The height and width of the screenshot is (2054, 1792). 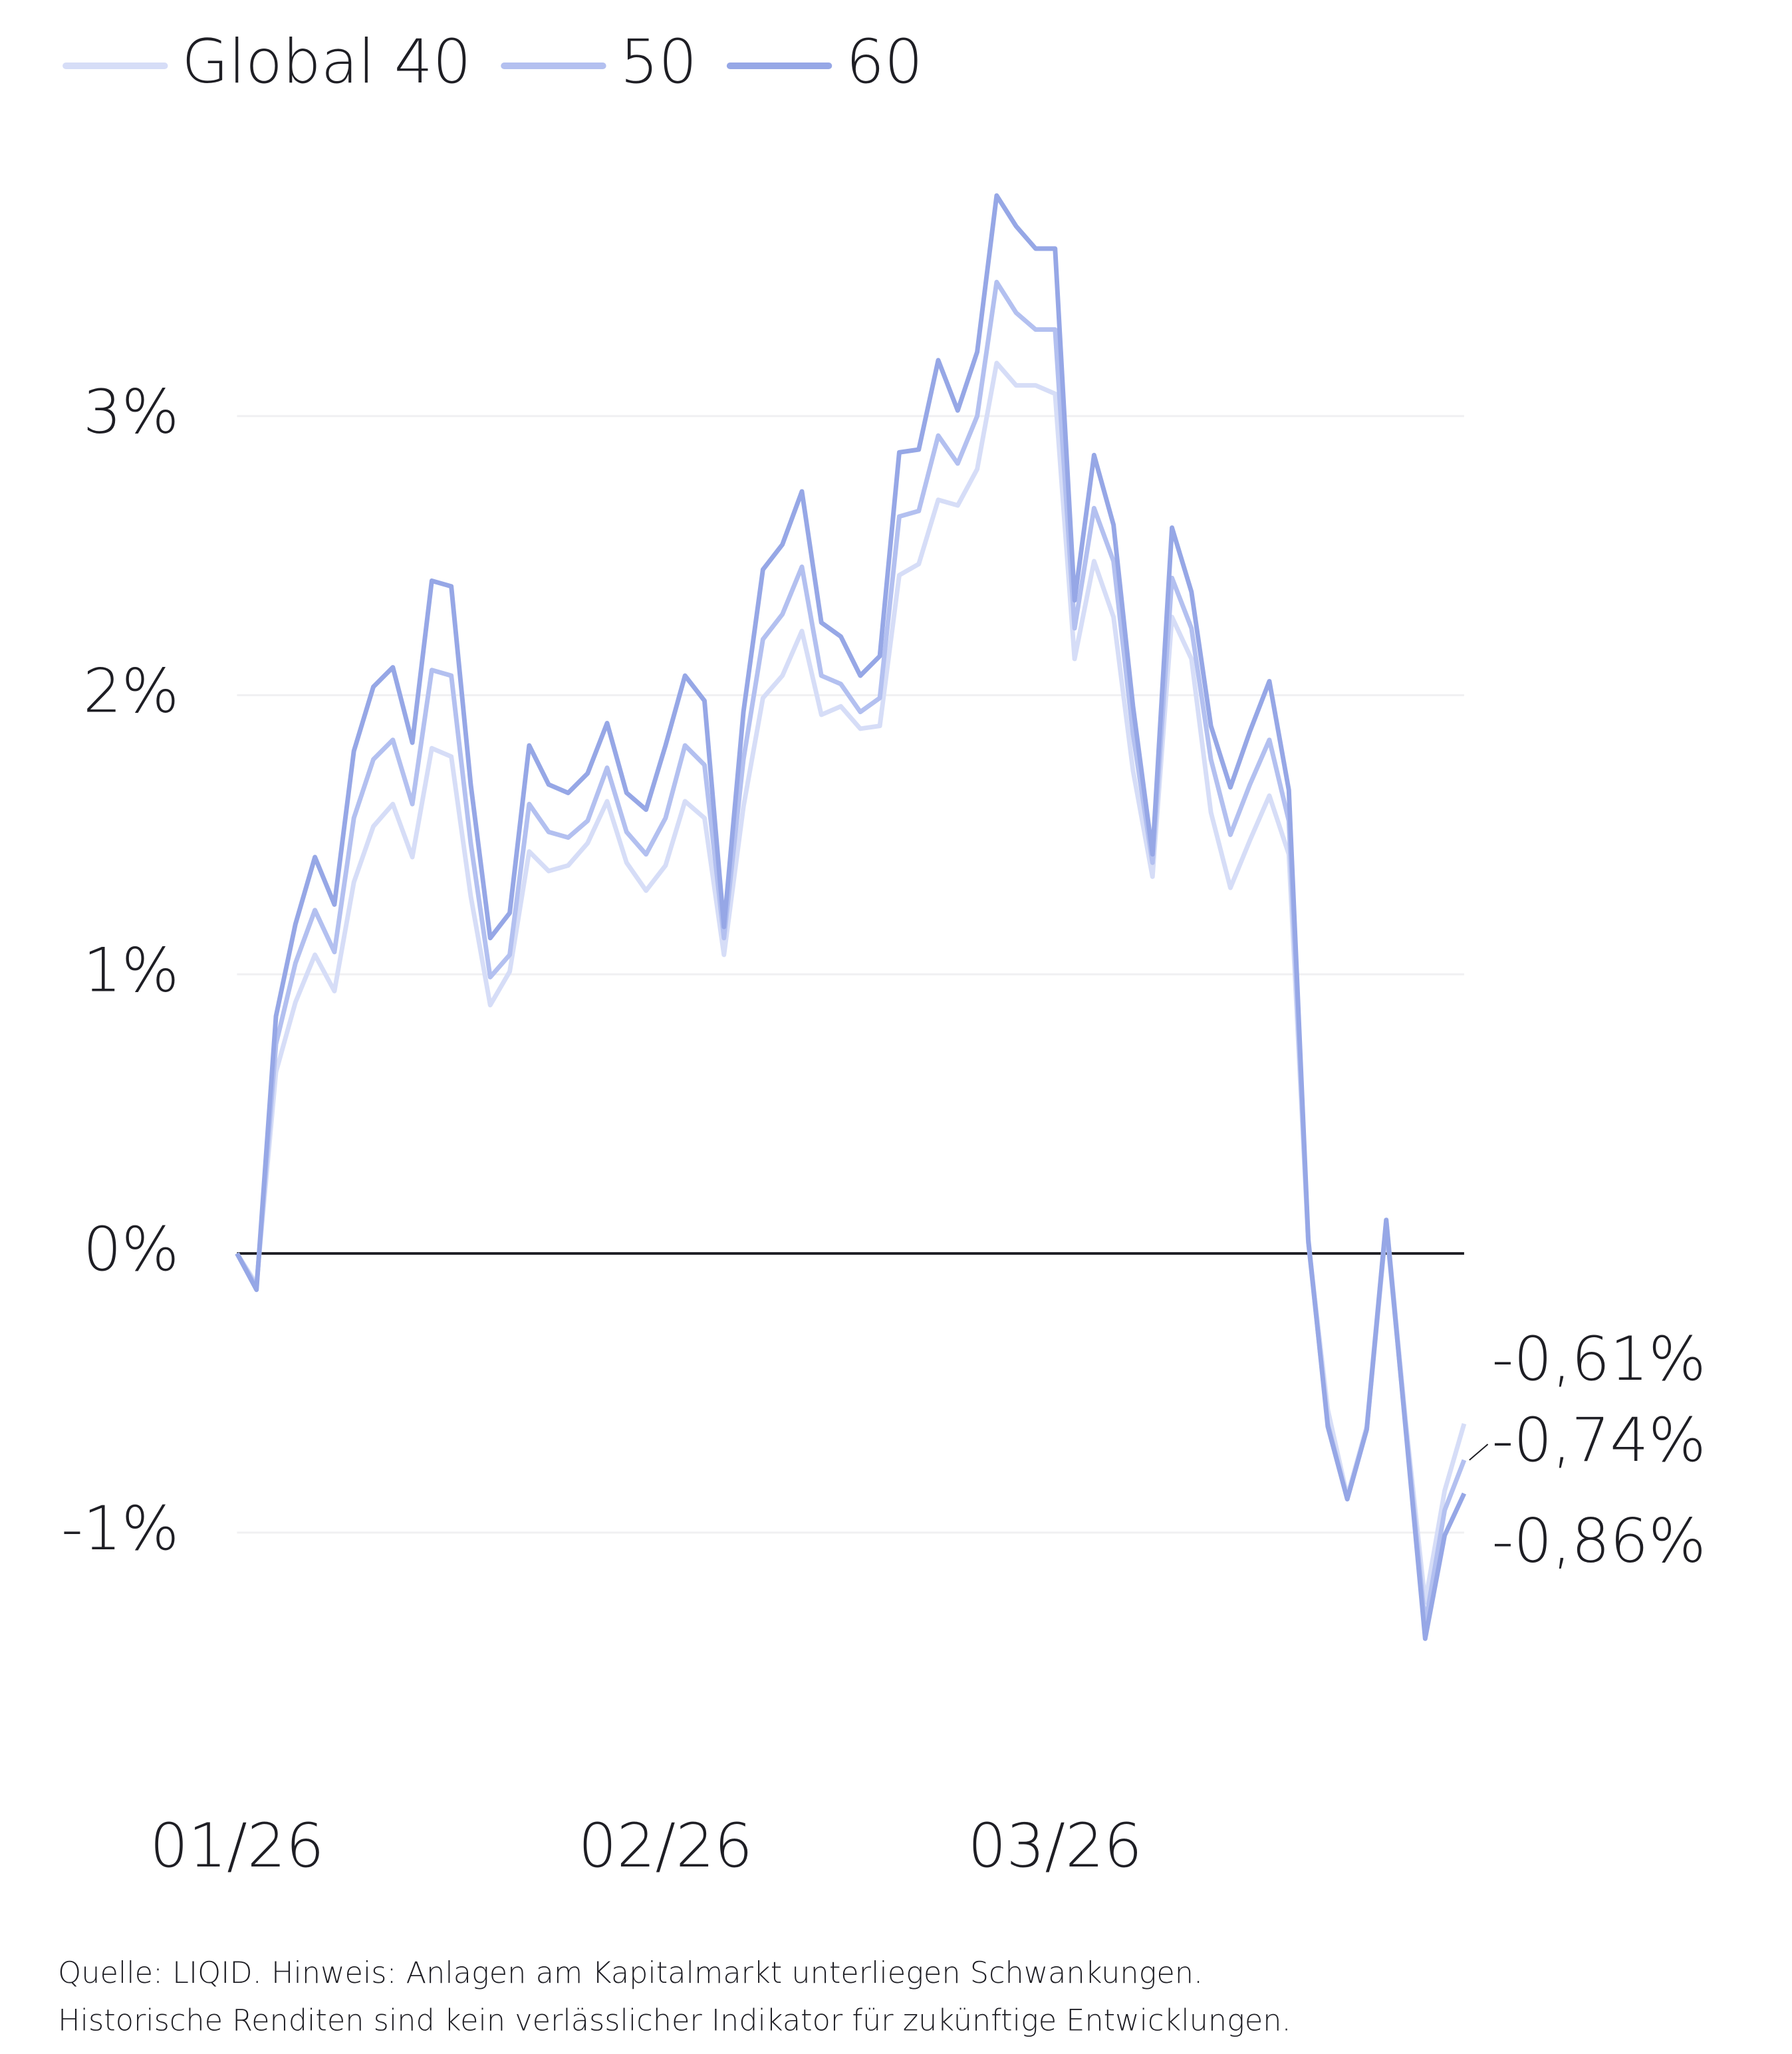 What do you see at coordinates (1599, 1540) in the screenshot?
I see `value-label: -0,86%` at bounding box center [1599, 1540].